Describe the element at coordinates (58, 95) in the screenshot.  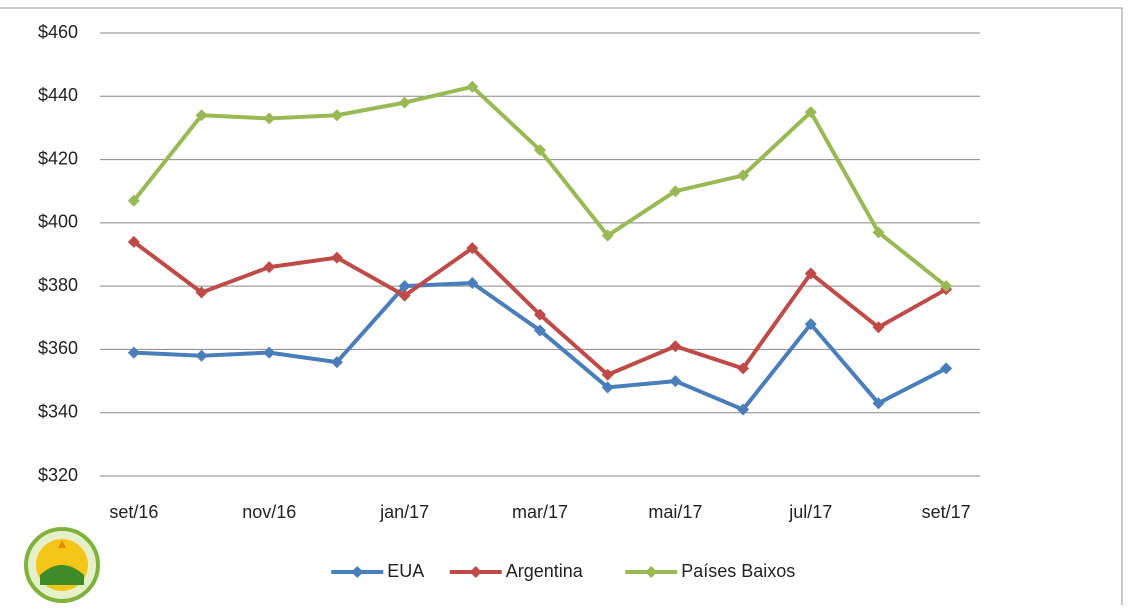
I see `y-tick-label: $440` at that location.